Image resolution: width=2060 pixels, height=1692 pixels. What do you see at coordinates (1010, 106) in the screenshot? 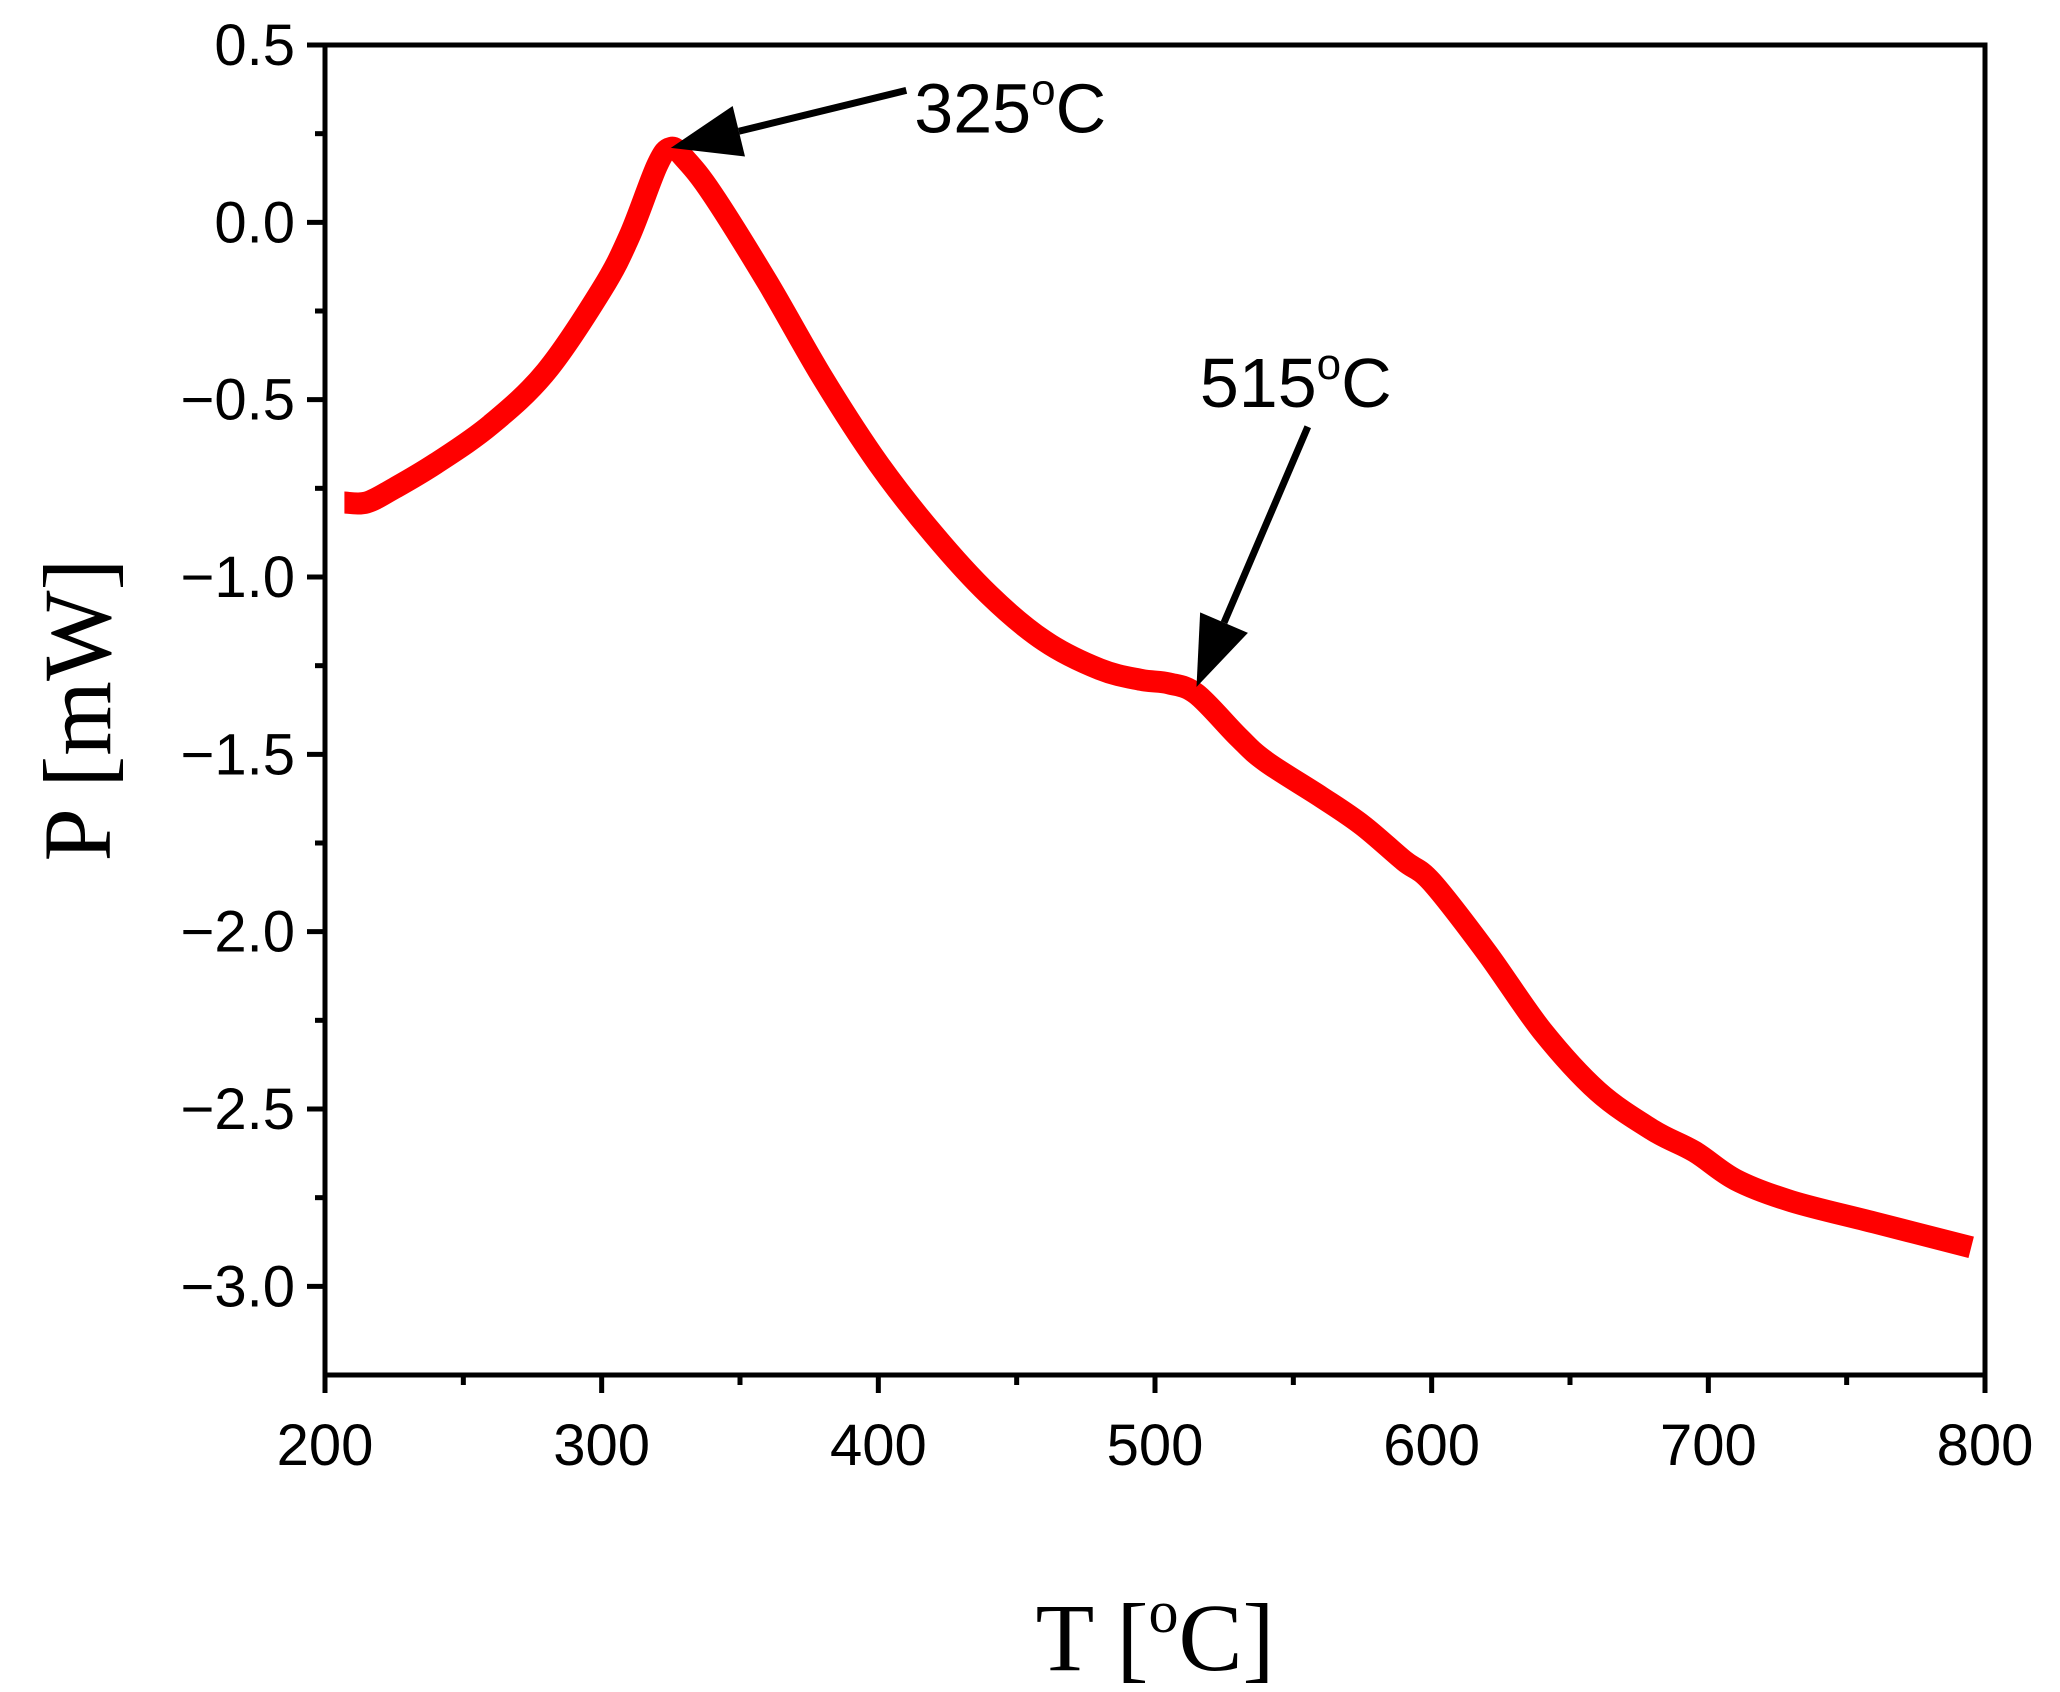
I see `annotation-label: 325oC` at bounding box center [1010, 106].